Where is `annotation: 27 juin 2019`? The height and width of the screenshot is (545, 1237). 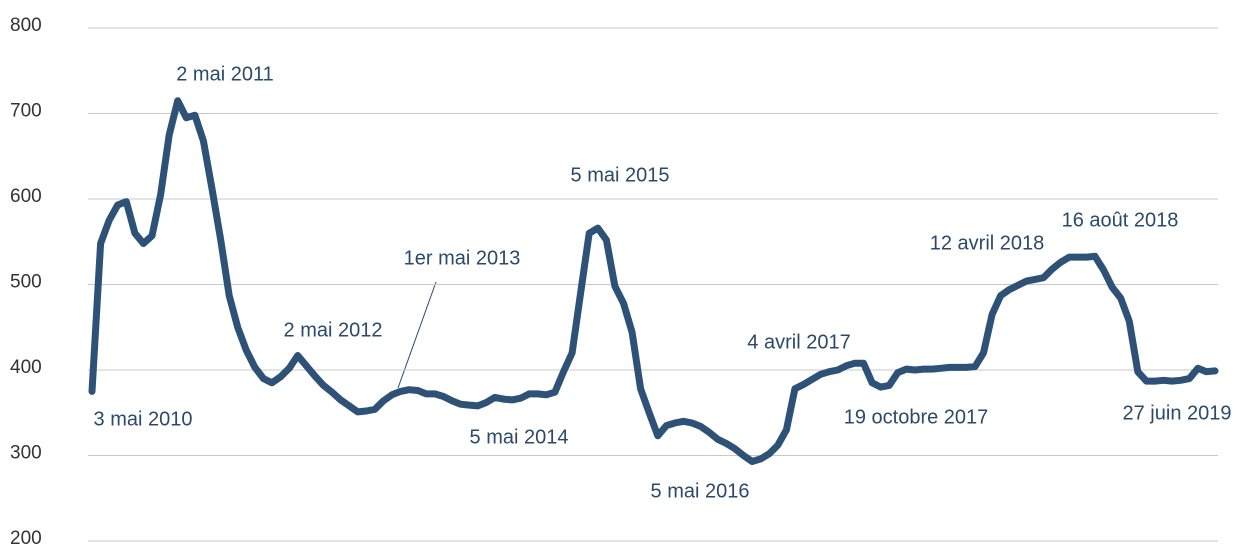 annotation: 27 juin 2019 is located at coordinates (1177, 413).